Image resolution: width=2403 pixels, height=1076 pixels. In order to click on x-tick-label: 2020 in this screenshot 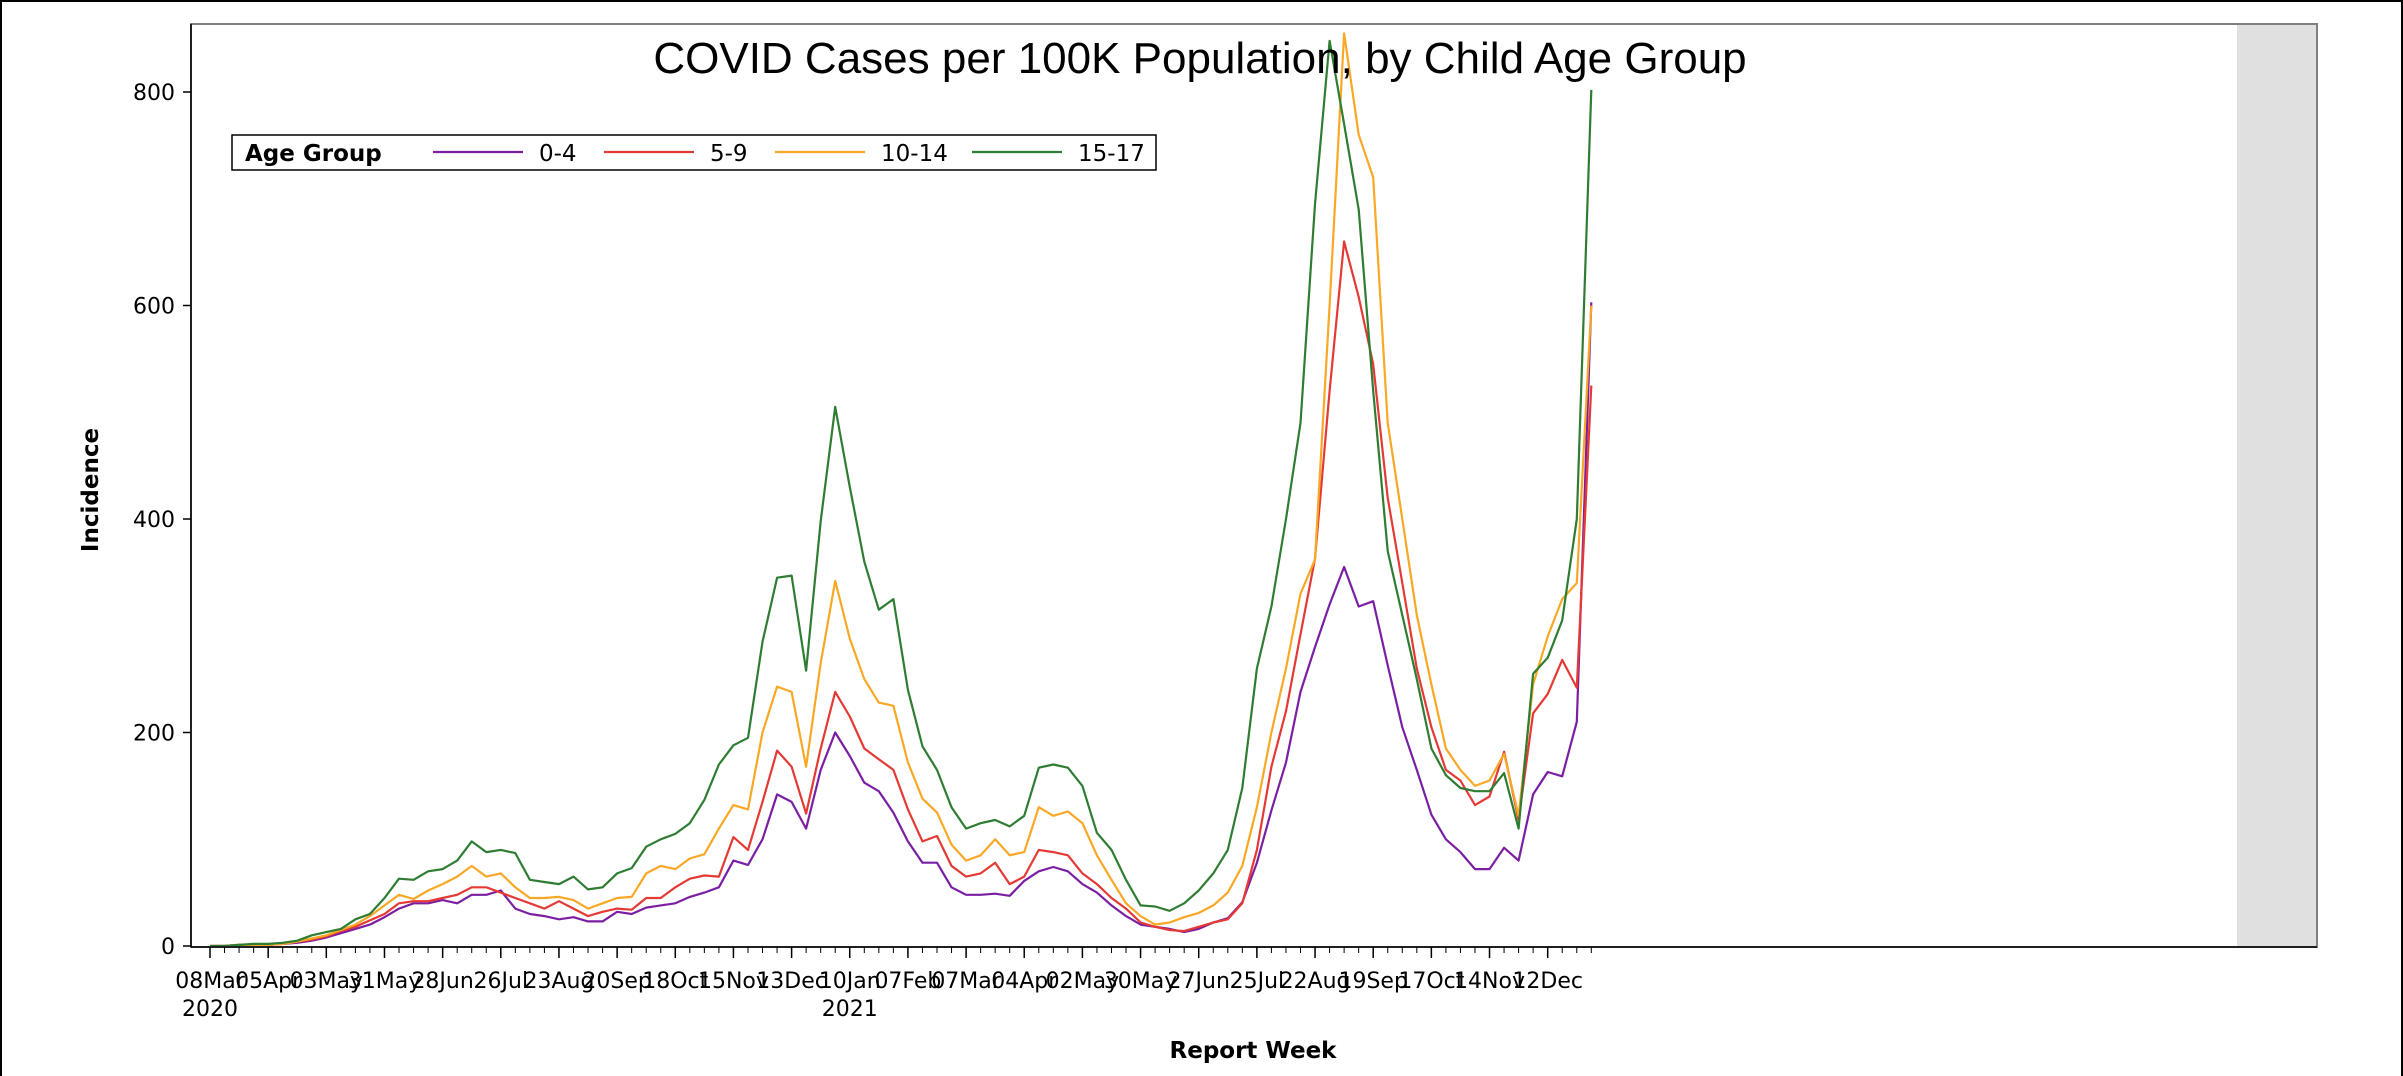, I will do `click(210, 1009)`.